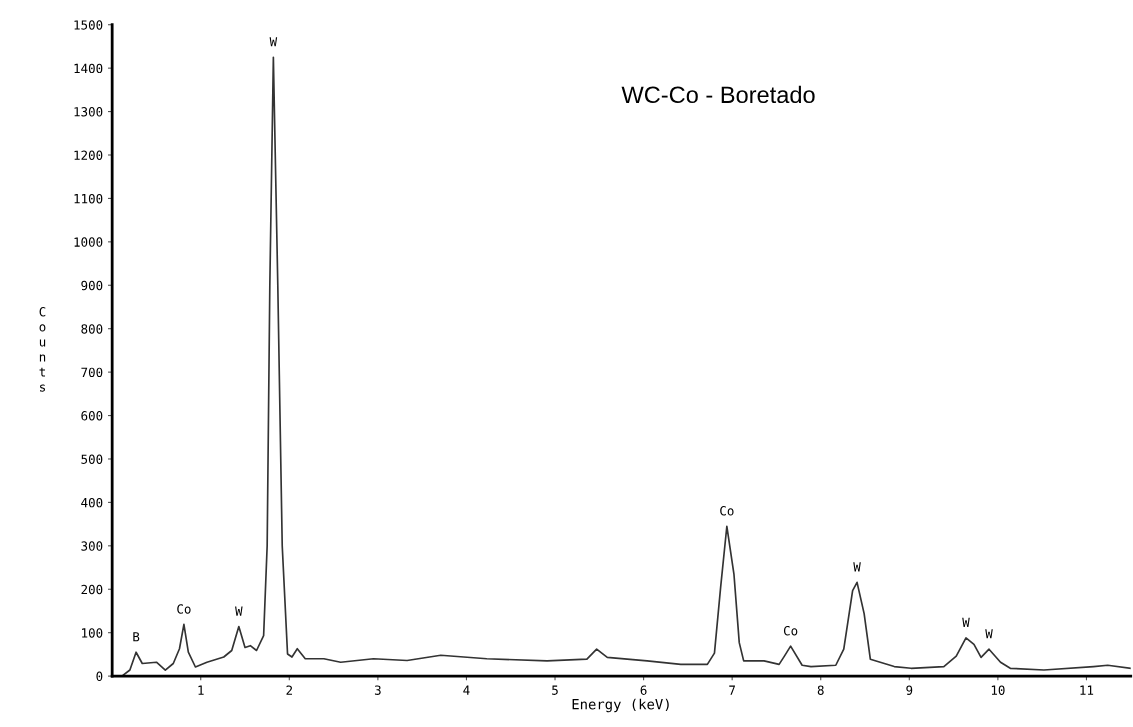  What do you see at coordinates (732, 690) in the screenshot?
I see `x-tick-label: 7` at bounding box center [732, 690].